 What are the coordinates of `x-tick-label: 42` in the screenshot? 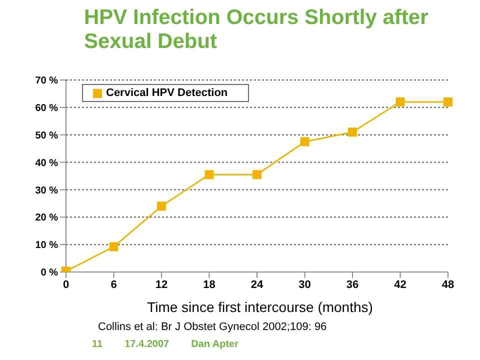 It's located at (400, 284).